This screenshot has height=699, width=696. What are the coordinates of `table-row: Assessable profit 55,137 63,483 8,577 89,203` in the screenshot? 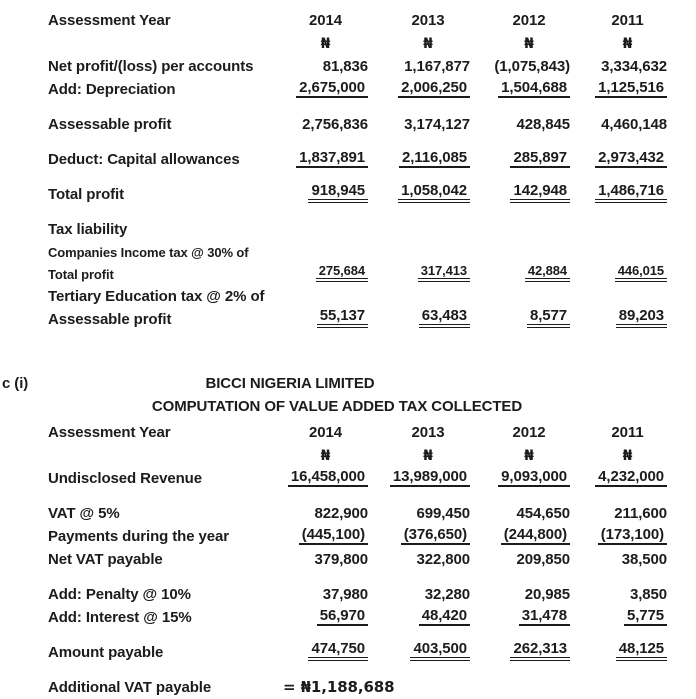 It's located at (357, 316).